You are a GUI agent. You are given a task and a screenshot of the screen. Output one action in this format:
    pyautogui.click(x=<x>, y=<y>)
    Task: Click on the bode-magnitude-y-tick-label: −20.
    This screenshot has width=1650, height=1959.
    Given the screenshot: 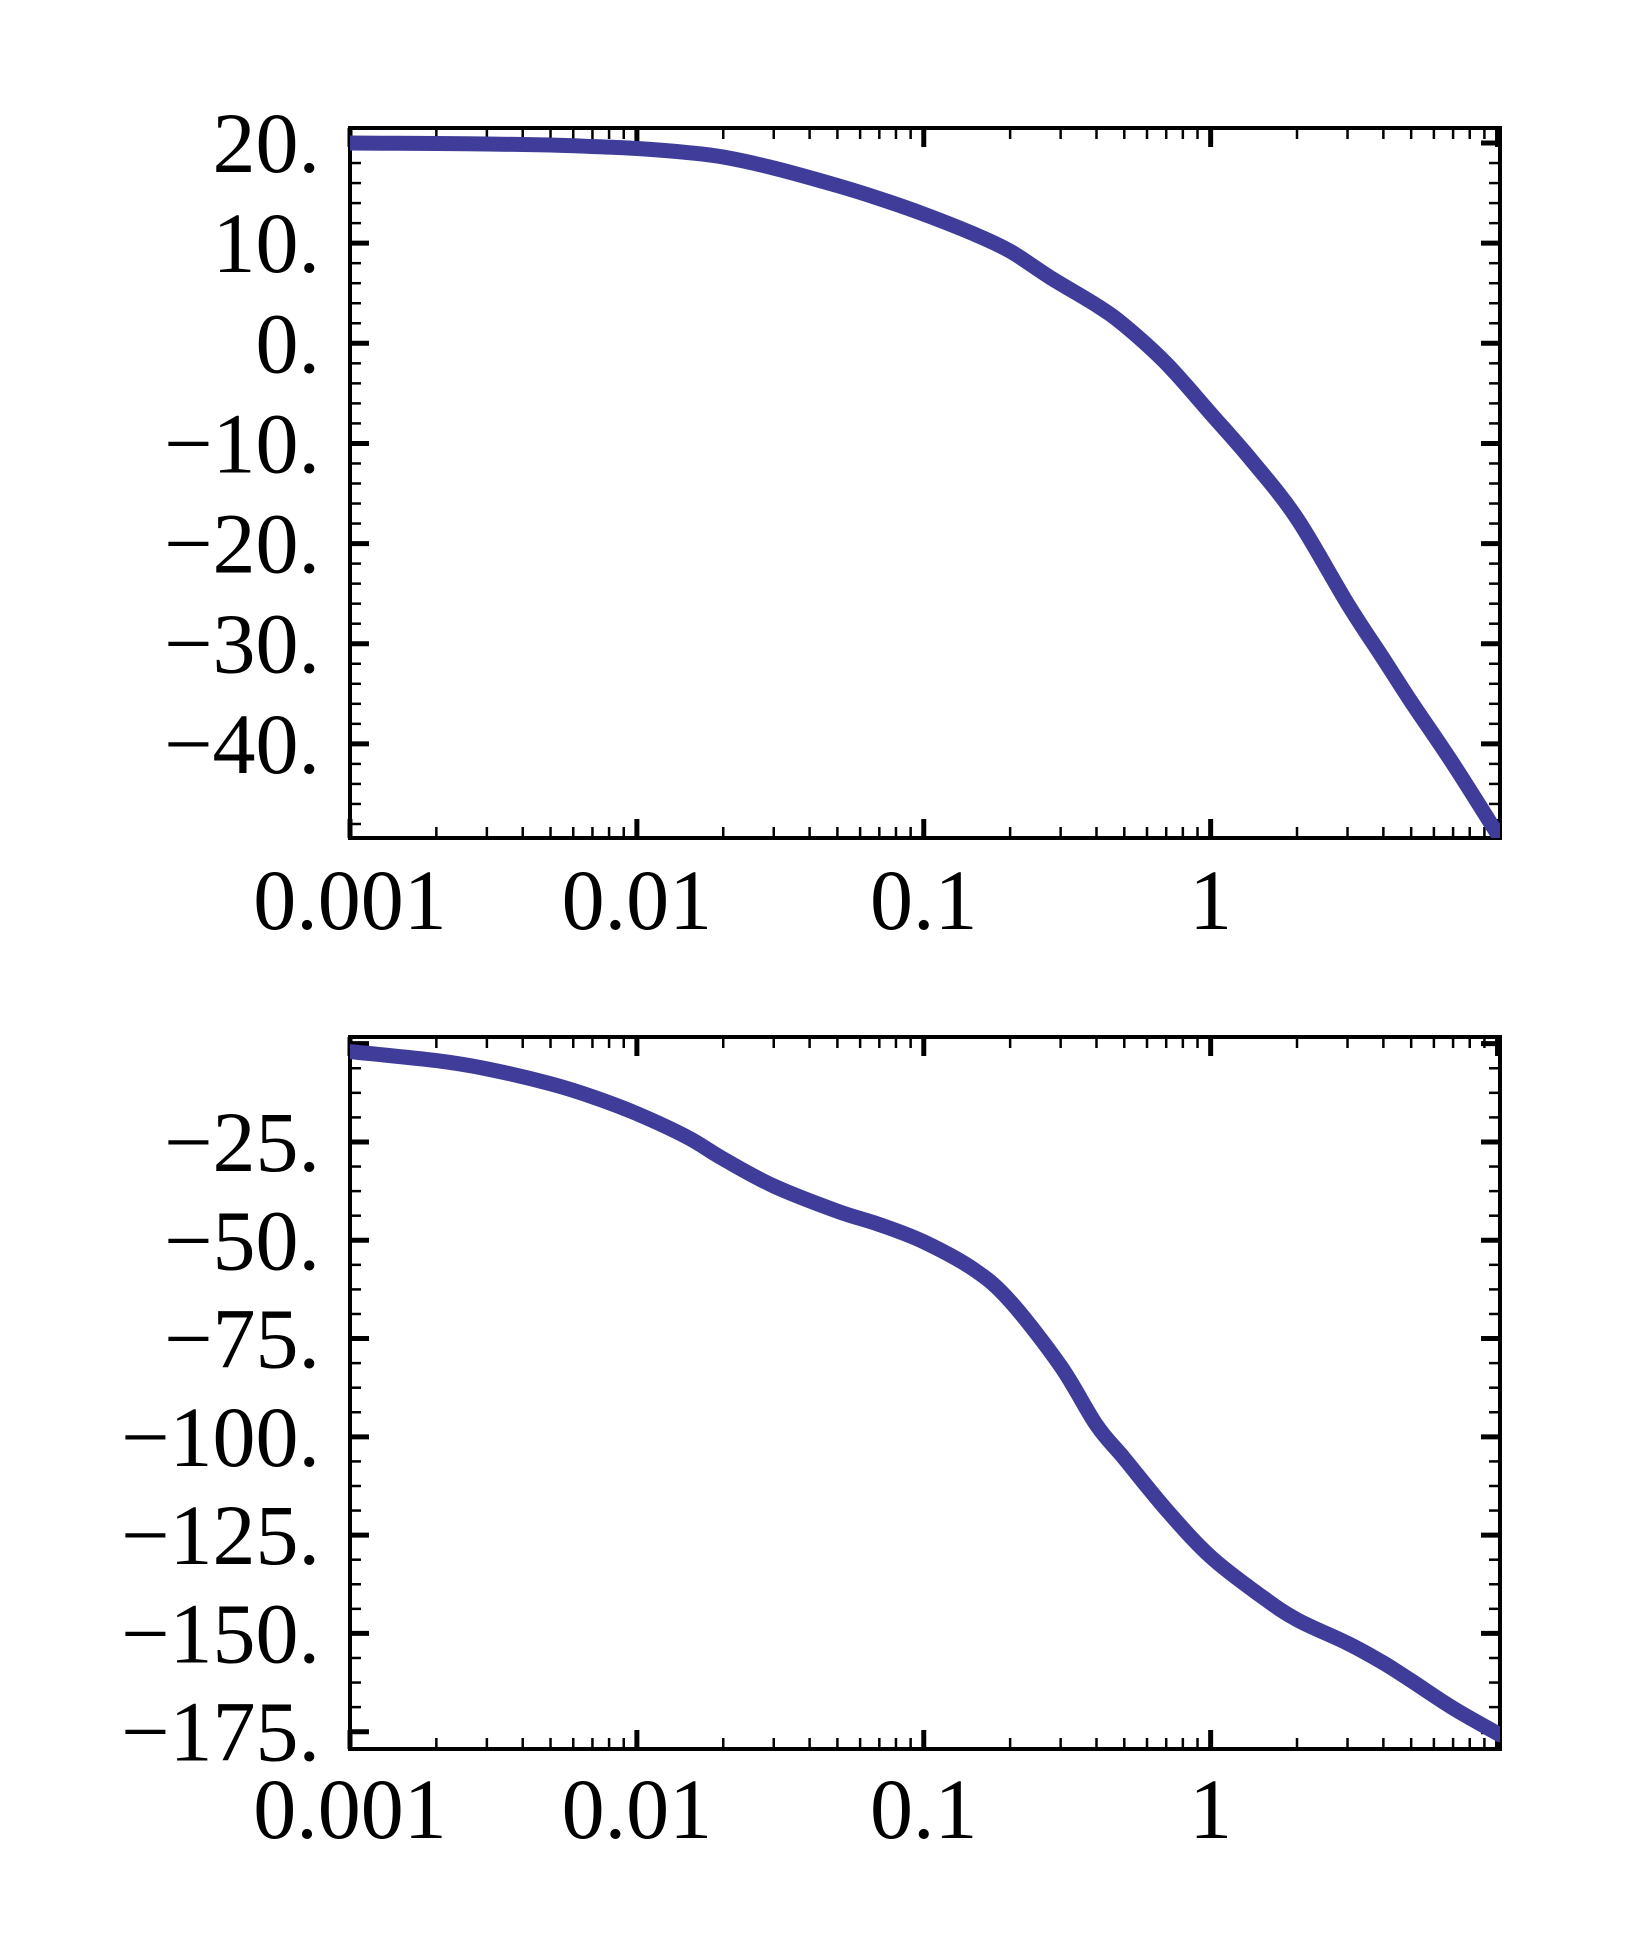 What is the action you would take?
    pyautogui.click(x=242, y=544)
    